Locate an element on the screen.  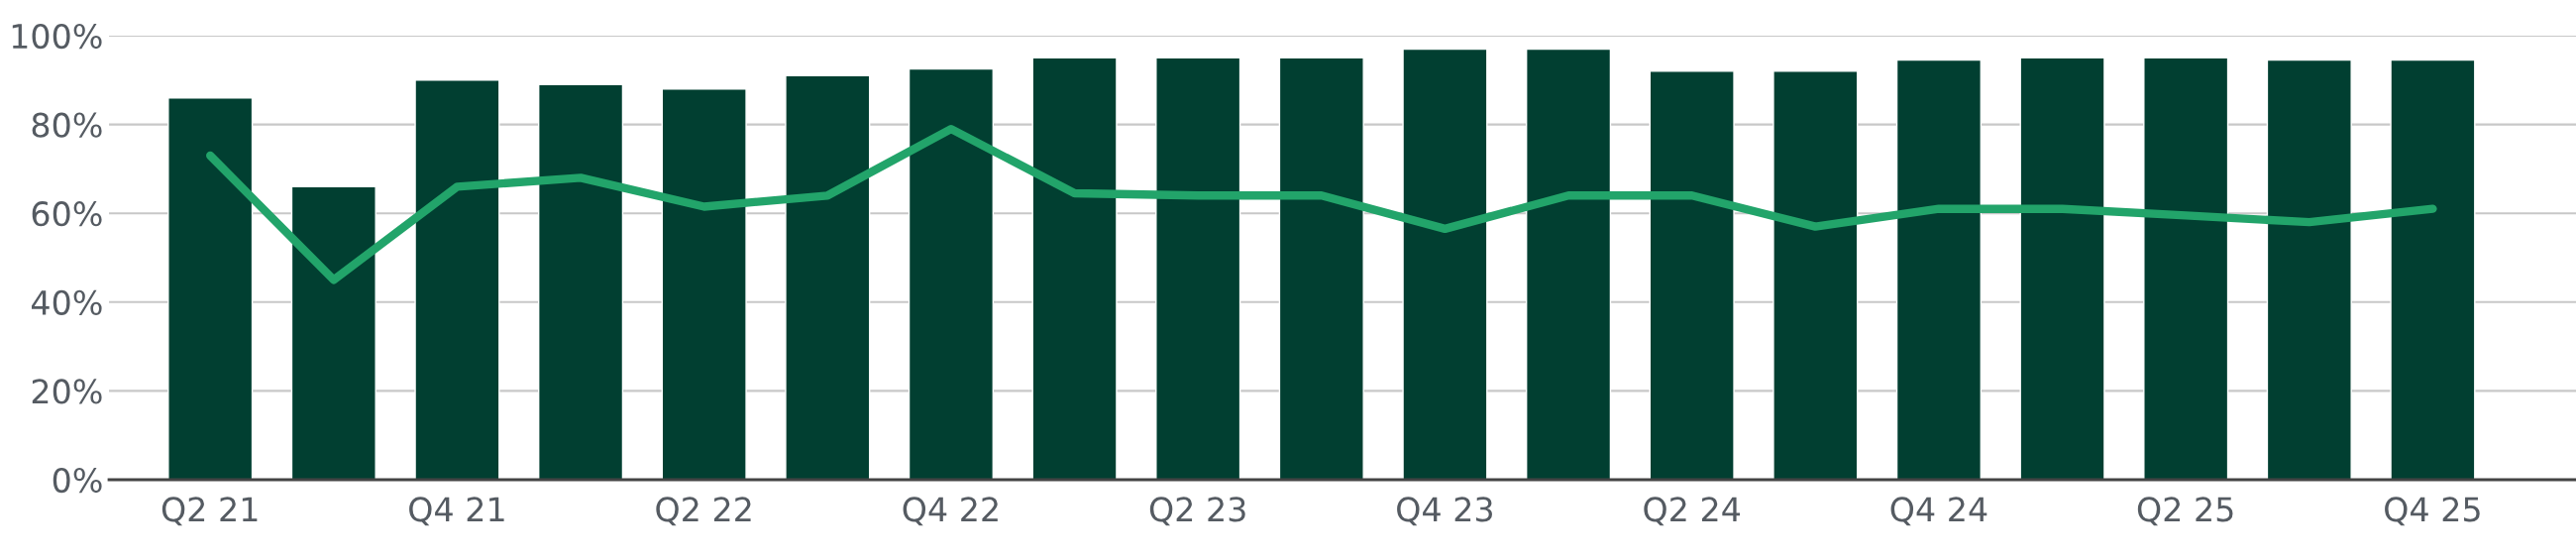
y-tick-label: 40% is located at coordinates (66, 302).